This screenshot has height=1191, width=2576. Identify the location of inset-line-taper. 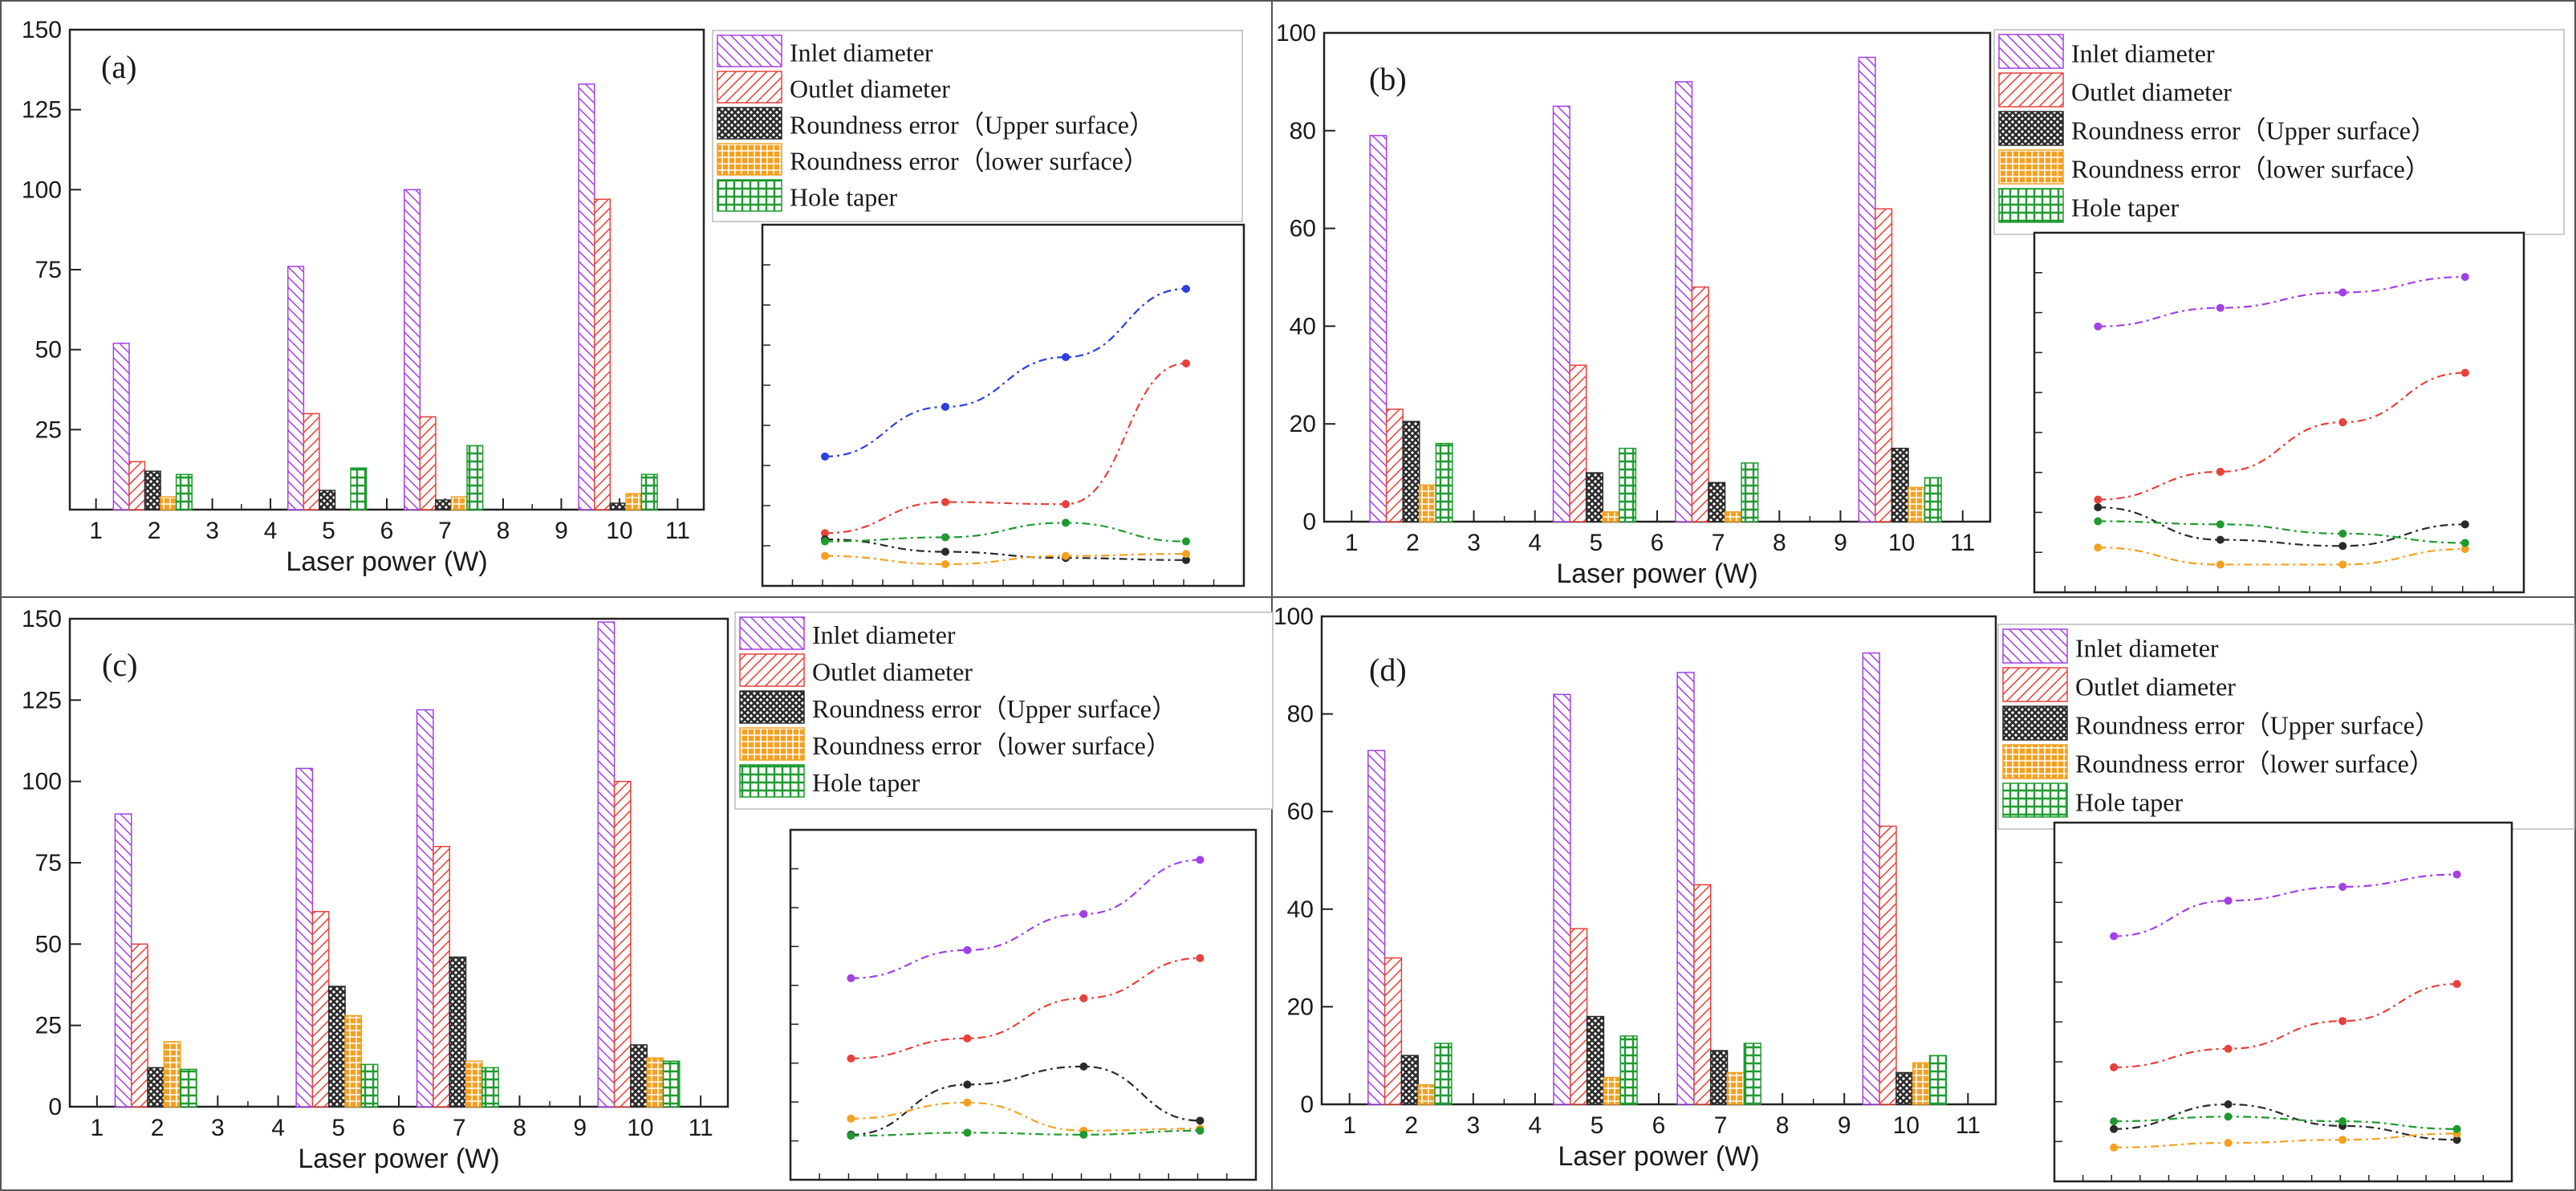
(2281, 532).